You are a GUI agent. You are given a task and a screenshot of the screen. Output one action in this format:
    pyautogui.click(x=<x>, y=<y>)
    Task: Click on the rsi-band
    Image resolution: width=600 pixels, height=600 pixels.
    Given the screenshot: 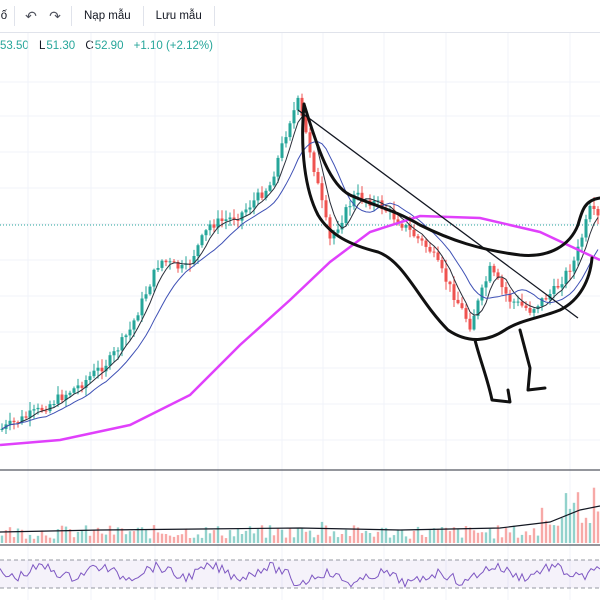 What is the action you would take?
    pyautogui.click(x=300, y=574)
    